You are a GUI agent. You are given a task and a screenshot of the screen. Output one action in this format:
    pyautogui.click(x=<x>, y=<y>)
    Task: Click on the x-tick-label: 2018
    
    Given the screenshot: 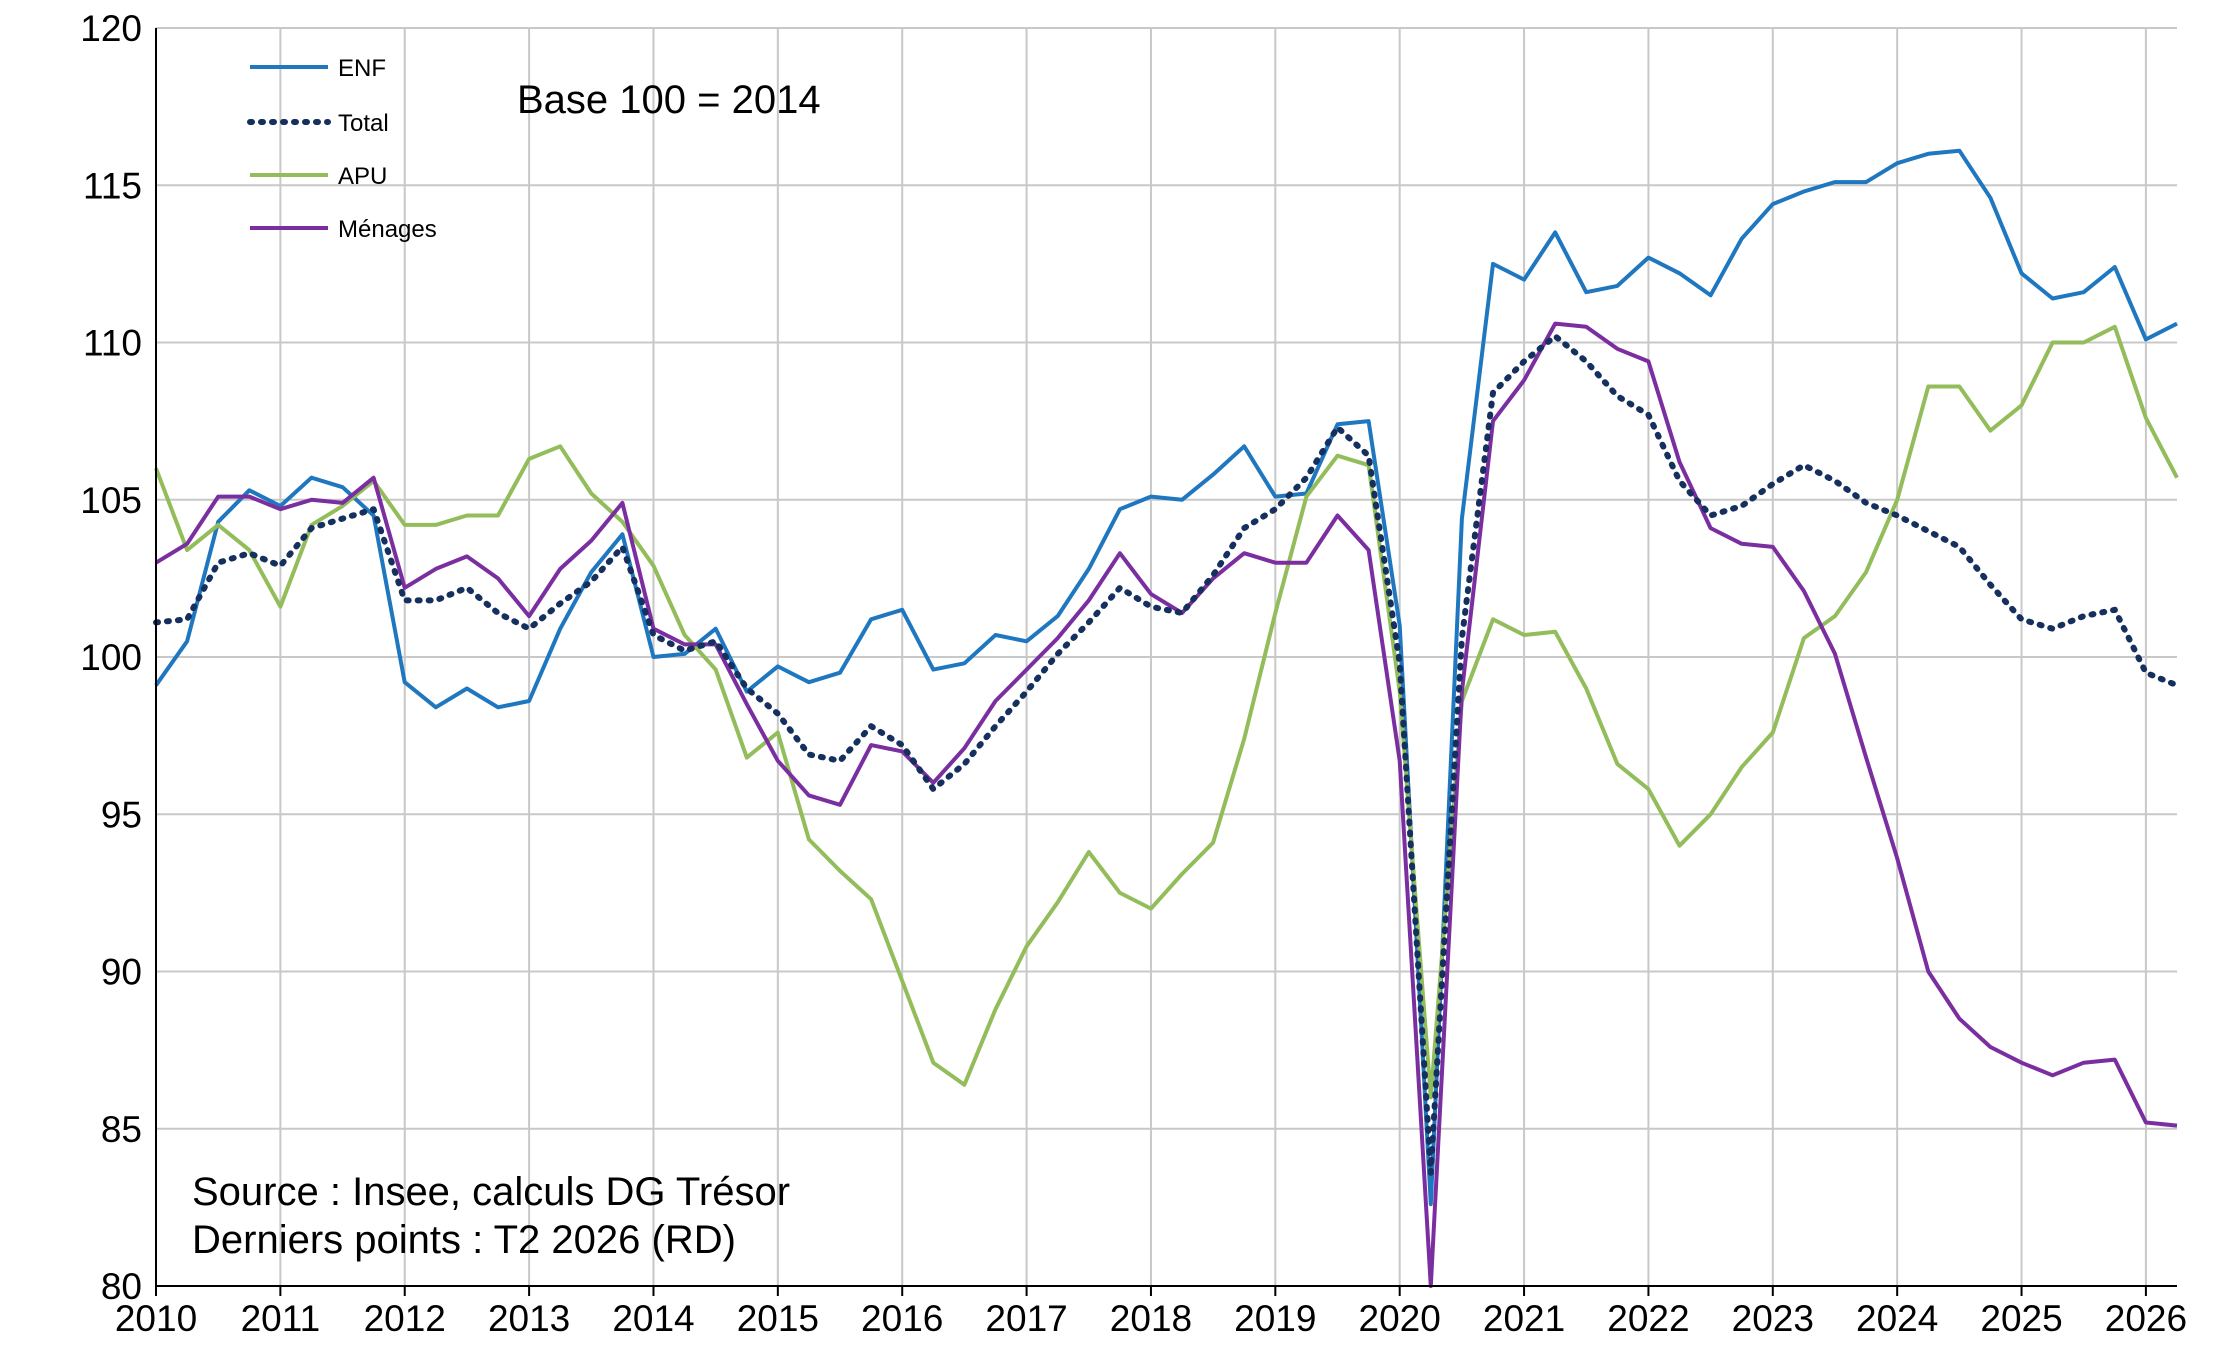 What is the action you would take?
    pyautogui.click(x=1151, y=1318)
    